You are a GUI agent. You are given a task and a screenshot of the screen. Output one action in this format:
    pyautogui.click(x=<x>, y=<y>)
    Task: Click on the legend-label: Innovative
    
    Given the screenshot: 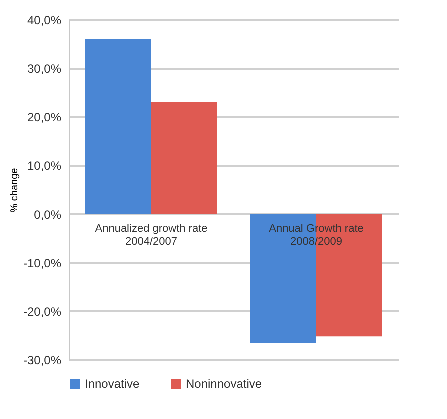 What is the action you would take?
    pyautogui.click(x=112, y=384)
    